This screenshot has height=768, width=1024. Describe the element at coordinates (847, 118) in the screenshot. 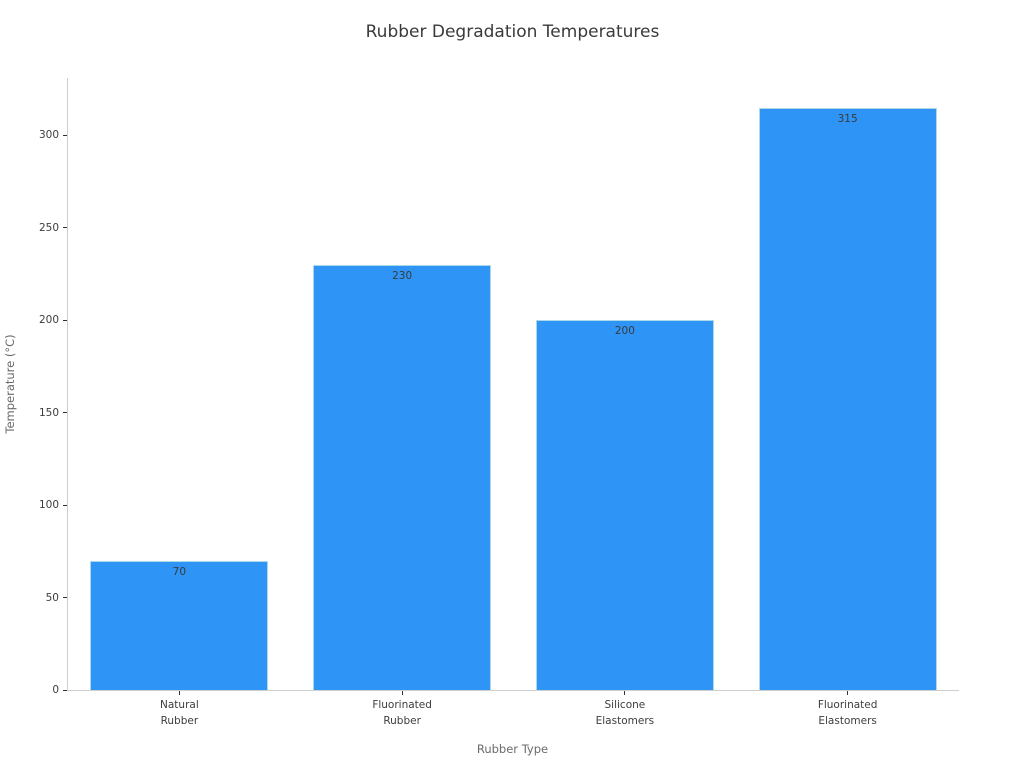

I see `bar-value-label: 315` at that location.